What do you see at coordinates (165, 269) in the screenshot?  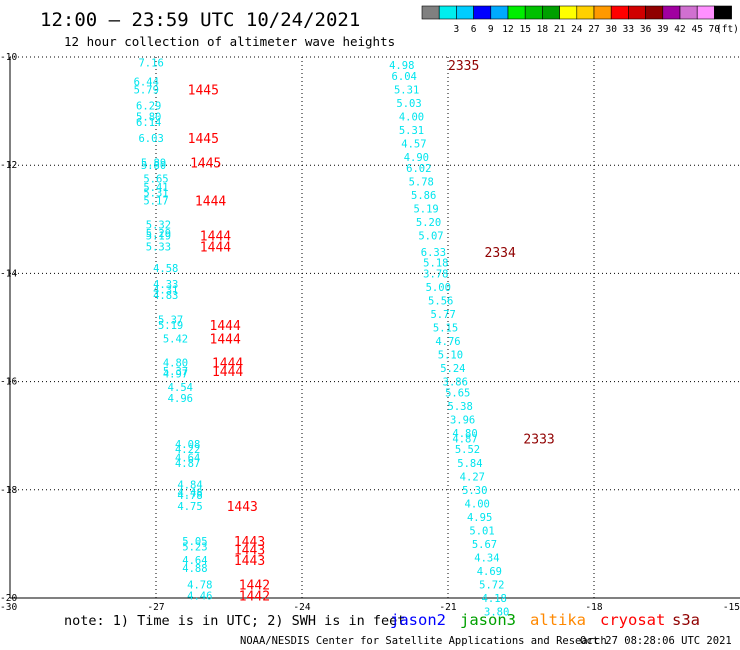 I see `wave-height-label: 4.58` at bounding box center [165, 269].